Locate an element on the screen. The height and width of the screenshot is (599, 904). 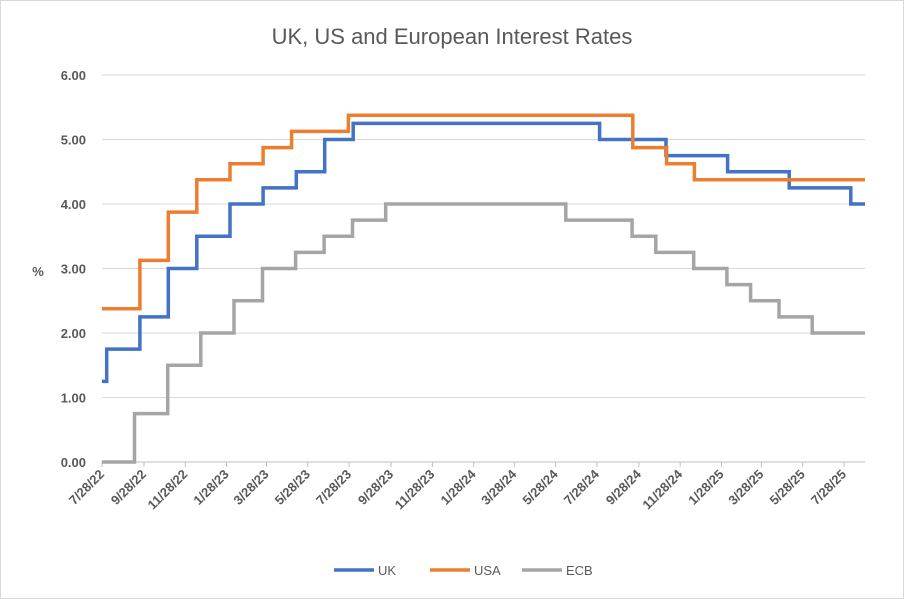
y-tick-label: 2.00 is located at coordinates (73, 333).